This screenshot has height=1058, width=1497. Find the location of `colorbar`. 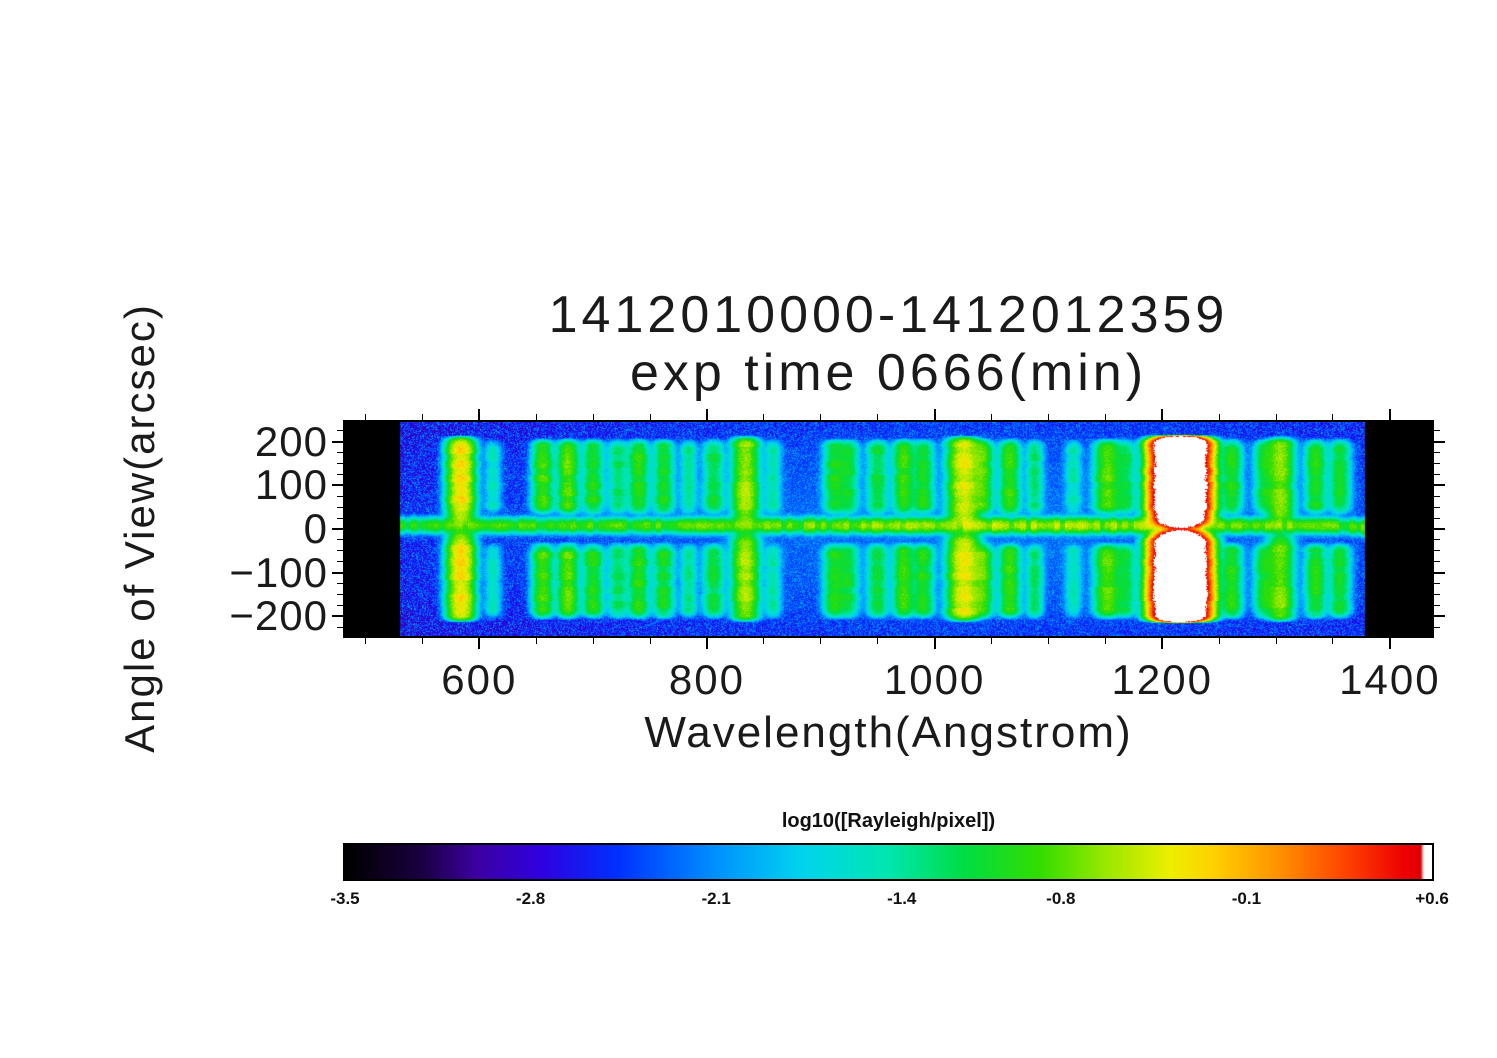

colorbar is located at coordinates (888, 862).